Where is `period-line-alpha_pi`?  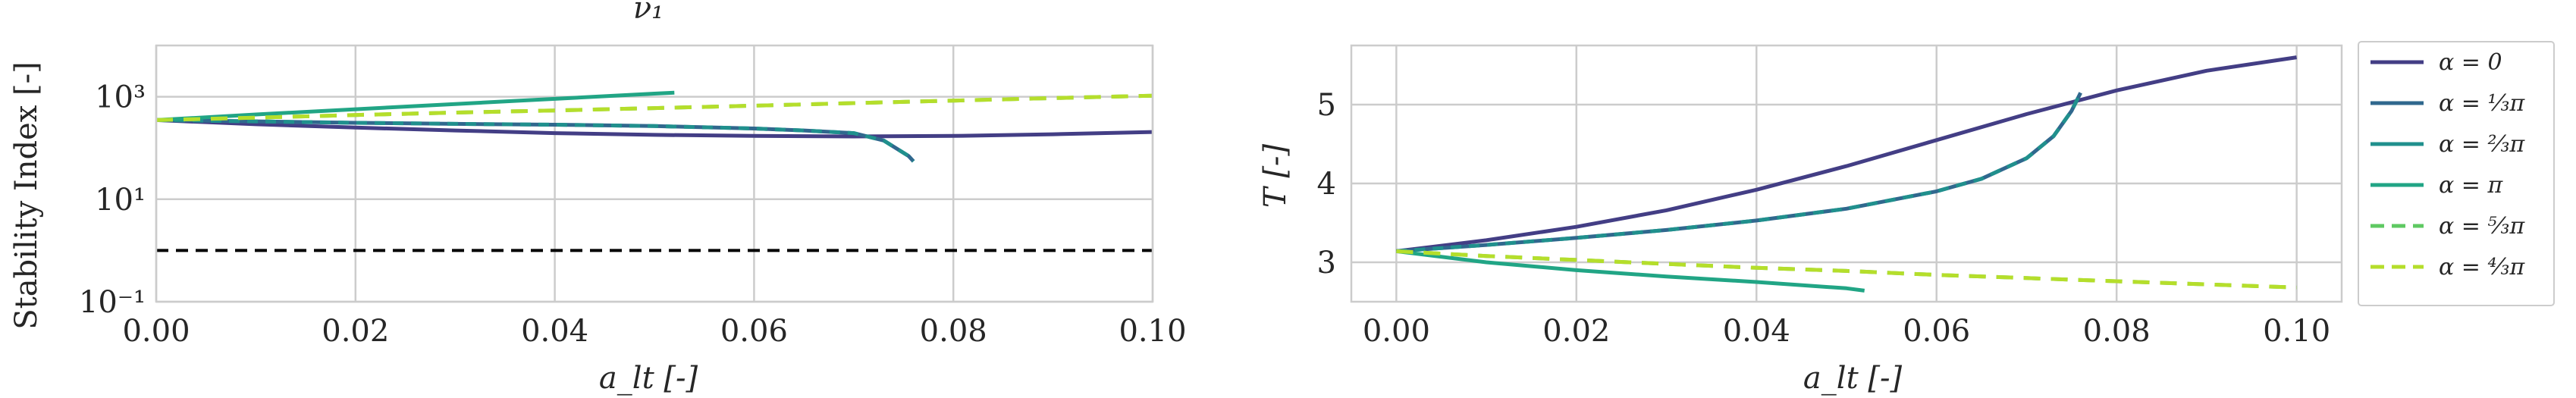 period-line-alpha_pi is located at coordinates (1630, 271).